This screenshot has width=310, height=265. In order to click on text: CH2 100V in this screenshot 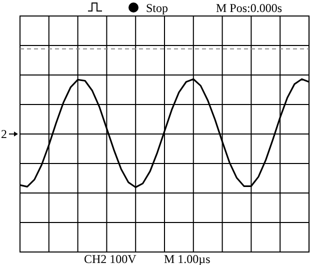, I will do `click(110, 258)`.